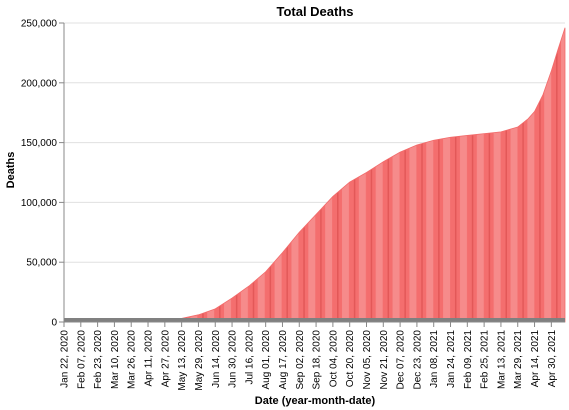  Describe the element at coordinates (350, 359) in the screenshot. I see `x-tick-label: Oct 20, 2020` at that location.